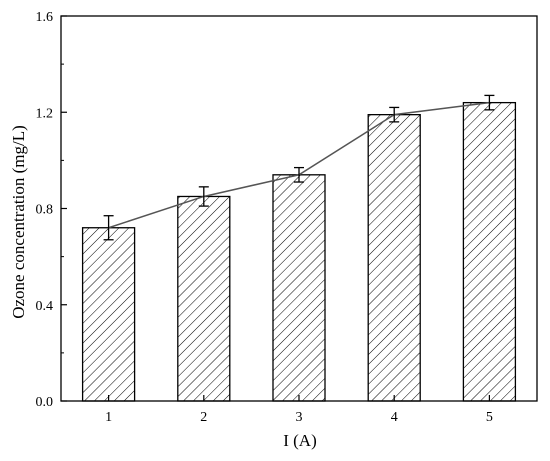  What do you see at coordinates (203, 417) in the screenshot?
I see `x-tick-label: 2` at bounding box center [203, 417].